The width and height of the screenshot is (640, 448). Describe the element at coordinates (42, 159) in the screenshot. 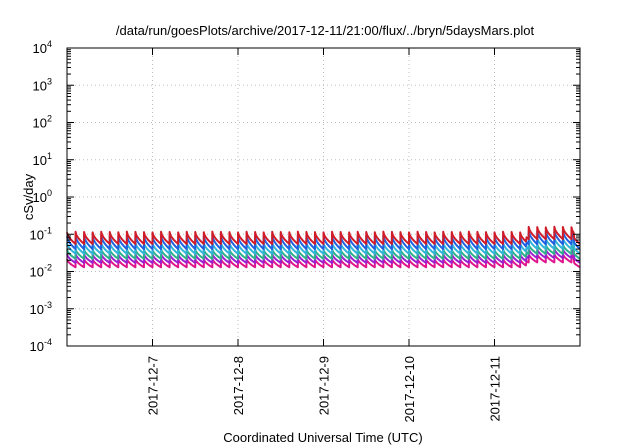

I see `y-tick-label: 10¹` at that location.